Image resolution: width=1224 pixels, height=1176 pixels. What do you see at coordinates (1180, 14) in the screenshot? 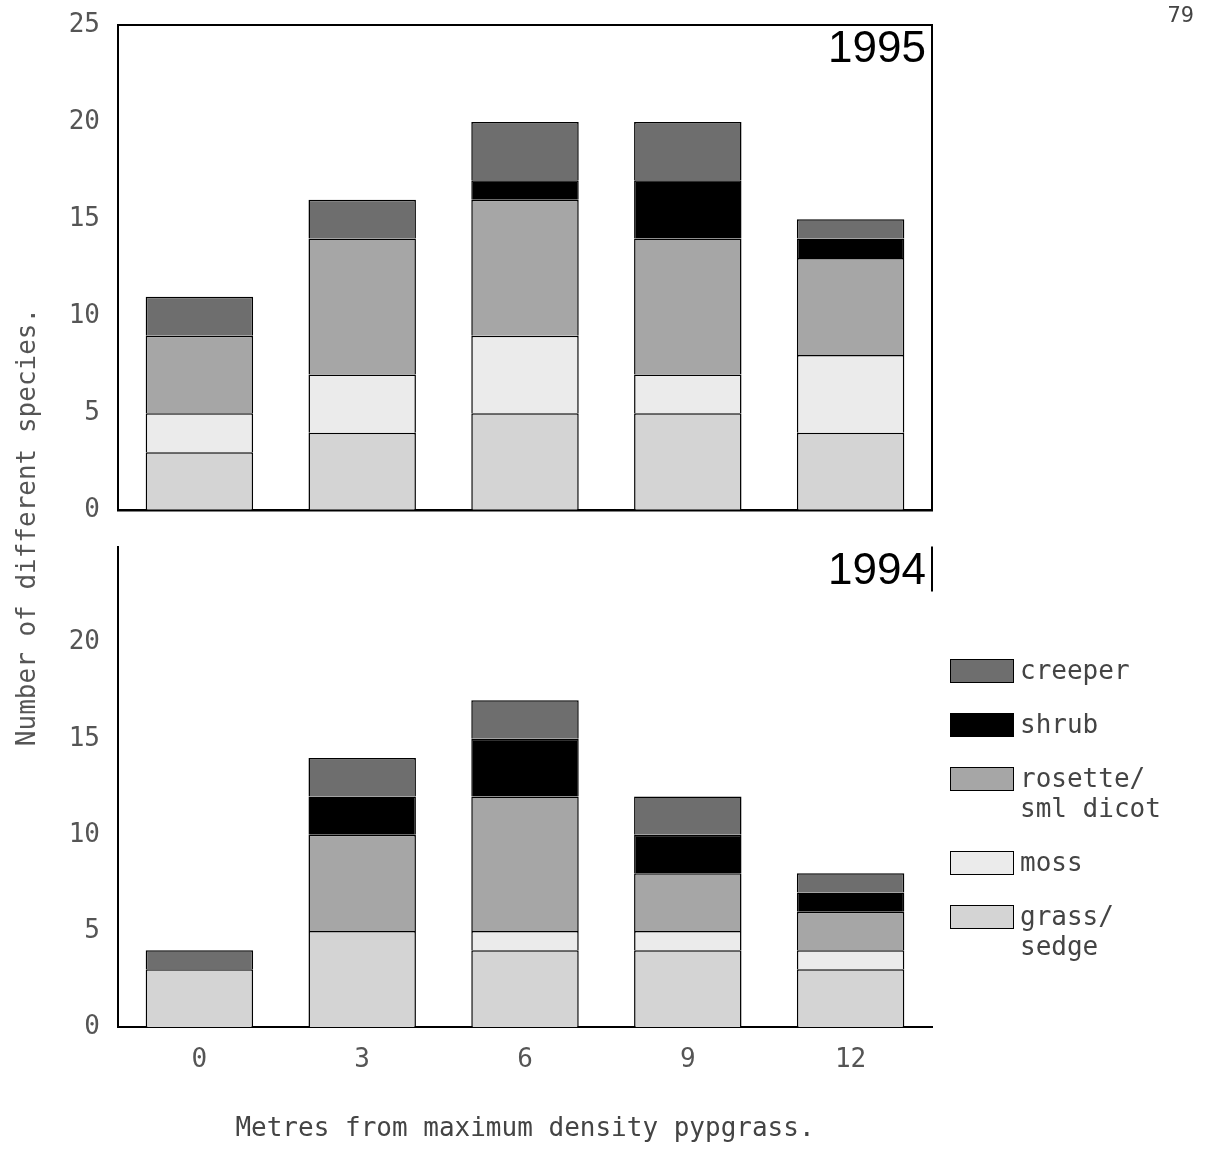
I see `text: 79` at bounding box center [1180, 14].